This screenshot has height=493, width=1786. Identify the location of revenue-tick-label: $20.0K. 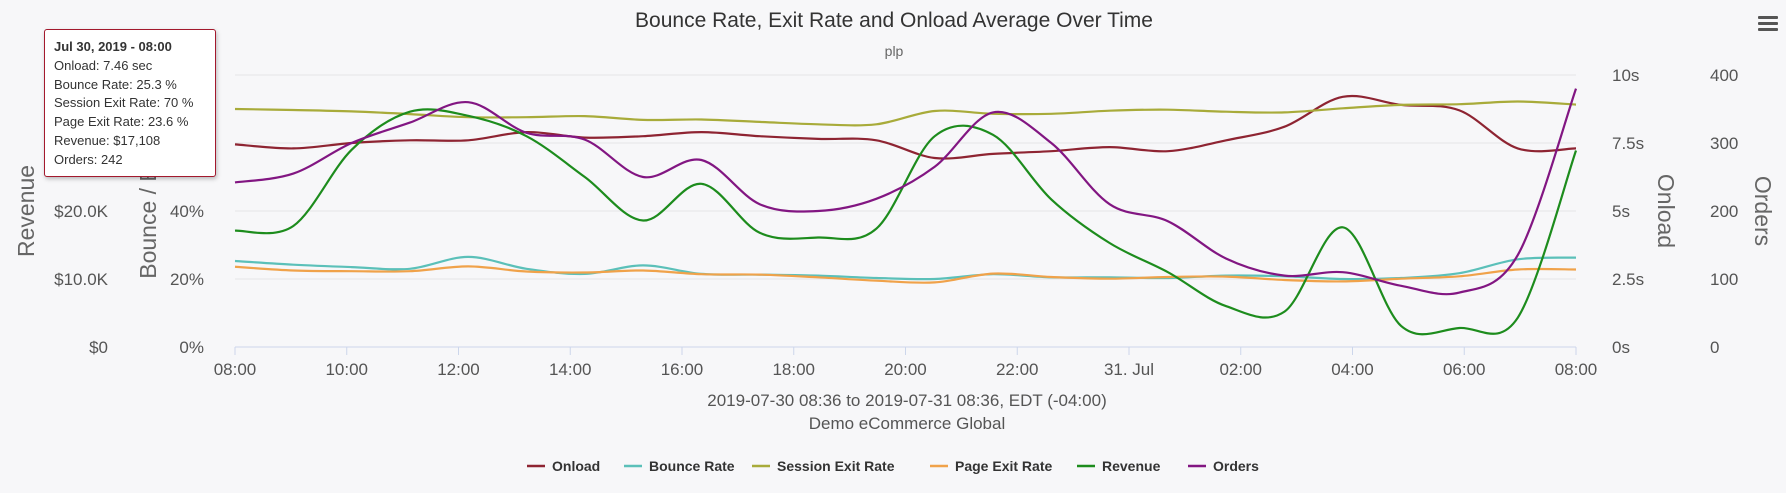
(81, 211).